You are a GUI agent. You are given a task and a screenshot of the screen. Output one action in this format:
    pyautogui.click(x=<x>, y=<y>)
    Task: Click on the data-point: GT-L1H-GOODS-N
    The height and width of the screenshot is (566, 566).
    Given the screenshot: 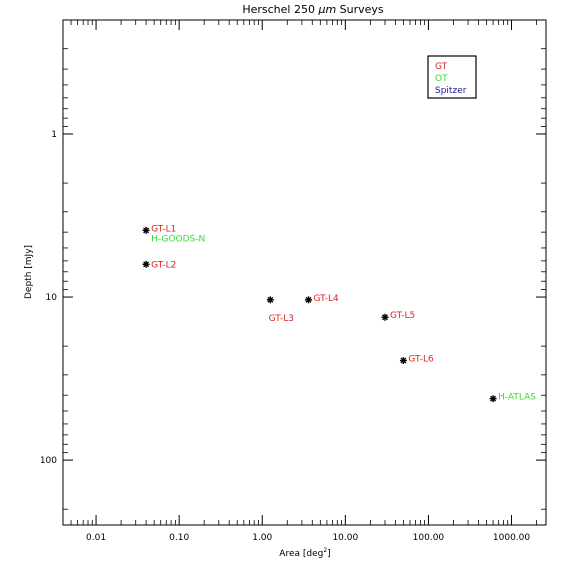 What is the action you would take?
    pyautogui.click(x=173, y=234)
    